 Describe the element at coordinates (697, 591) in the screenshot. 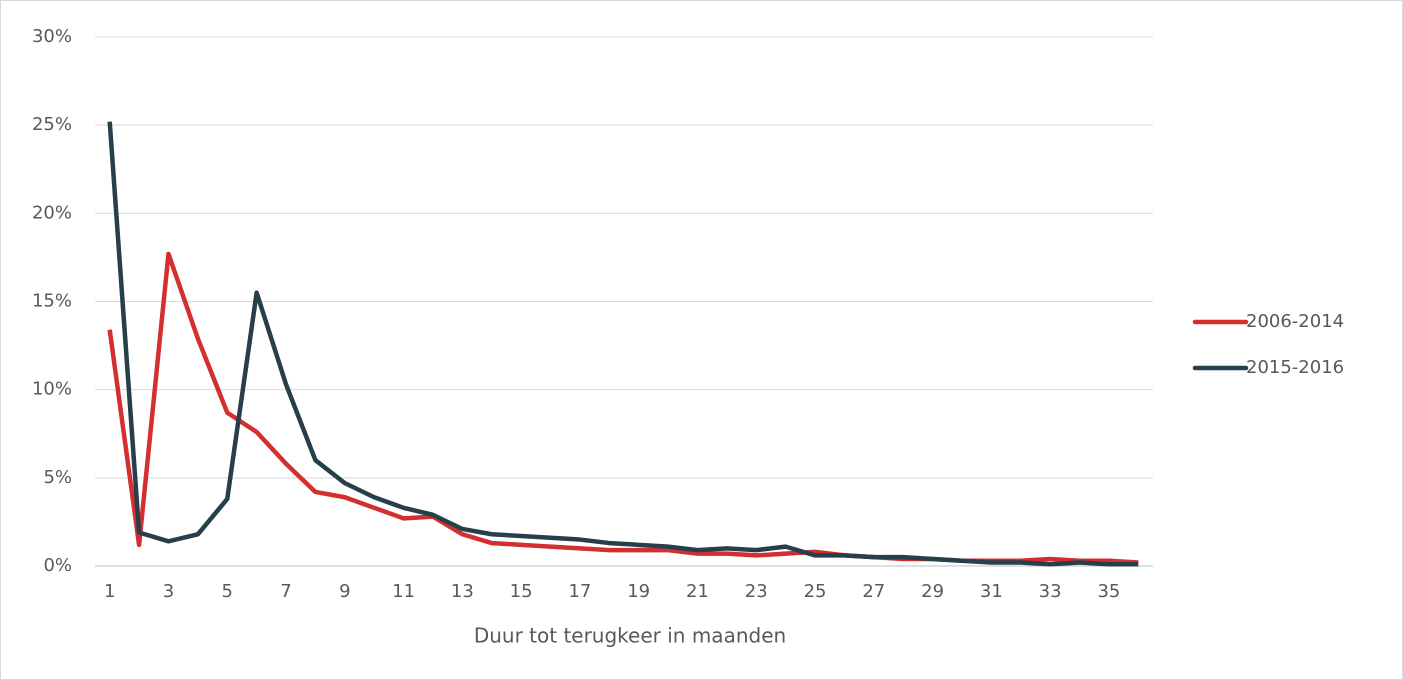

I see `x-tick-label: 21` at that location.